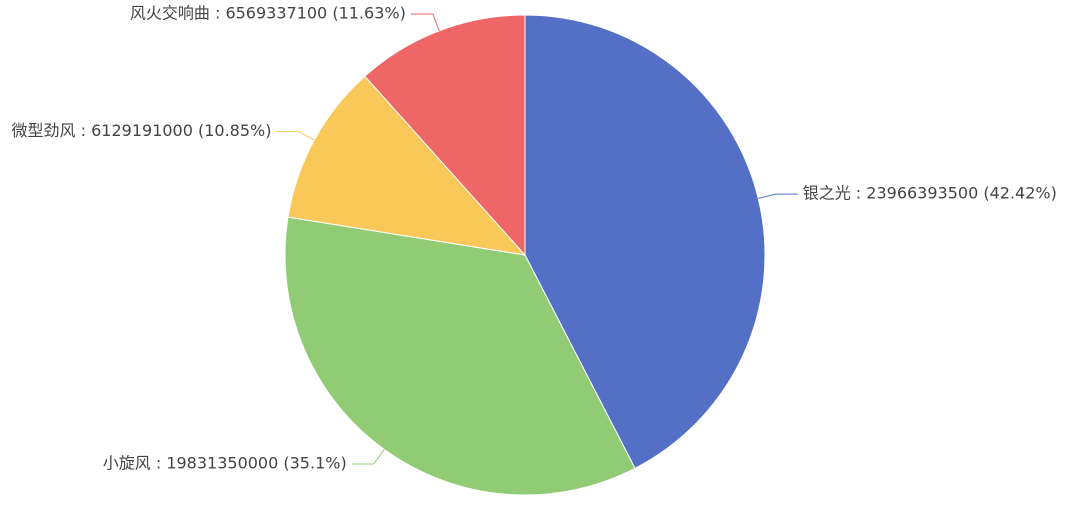 Image resolution: width=1080 pixels, height=508 pixels. Describe the element at coordinates (407, 165) in the screenshot. I see `pie-slice` at that location.